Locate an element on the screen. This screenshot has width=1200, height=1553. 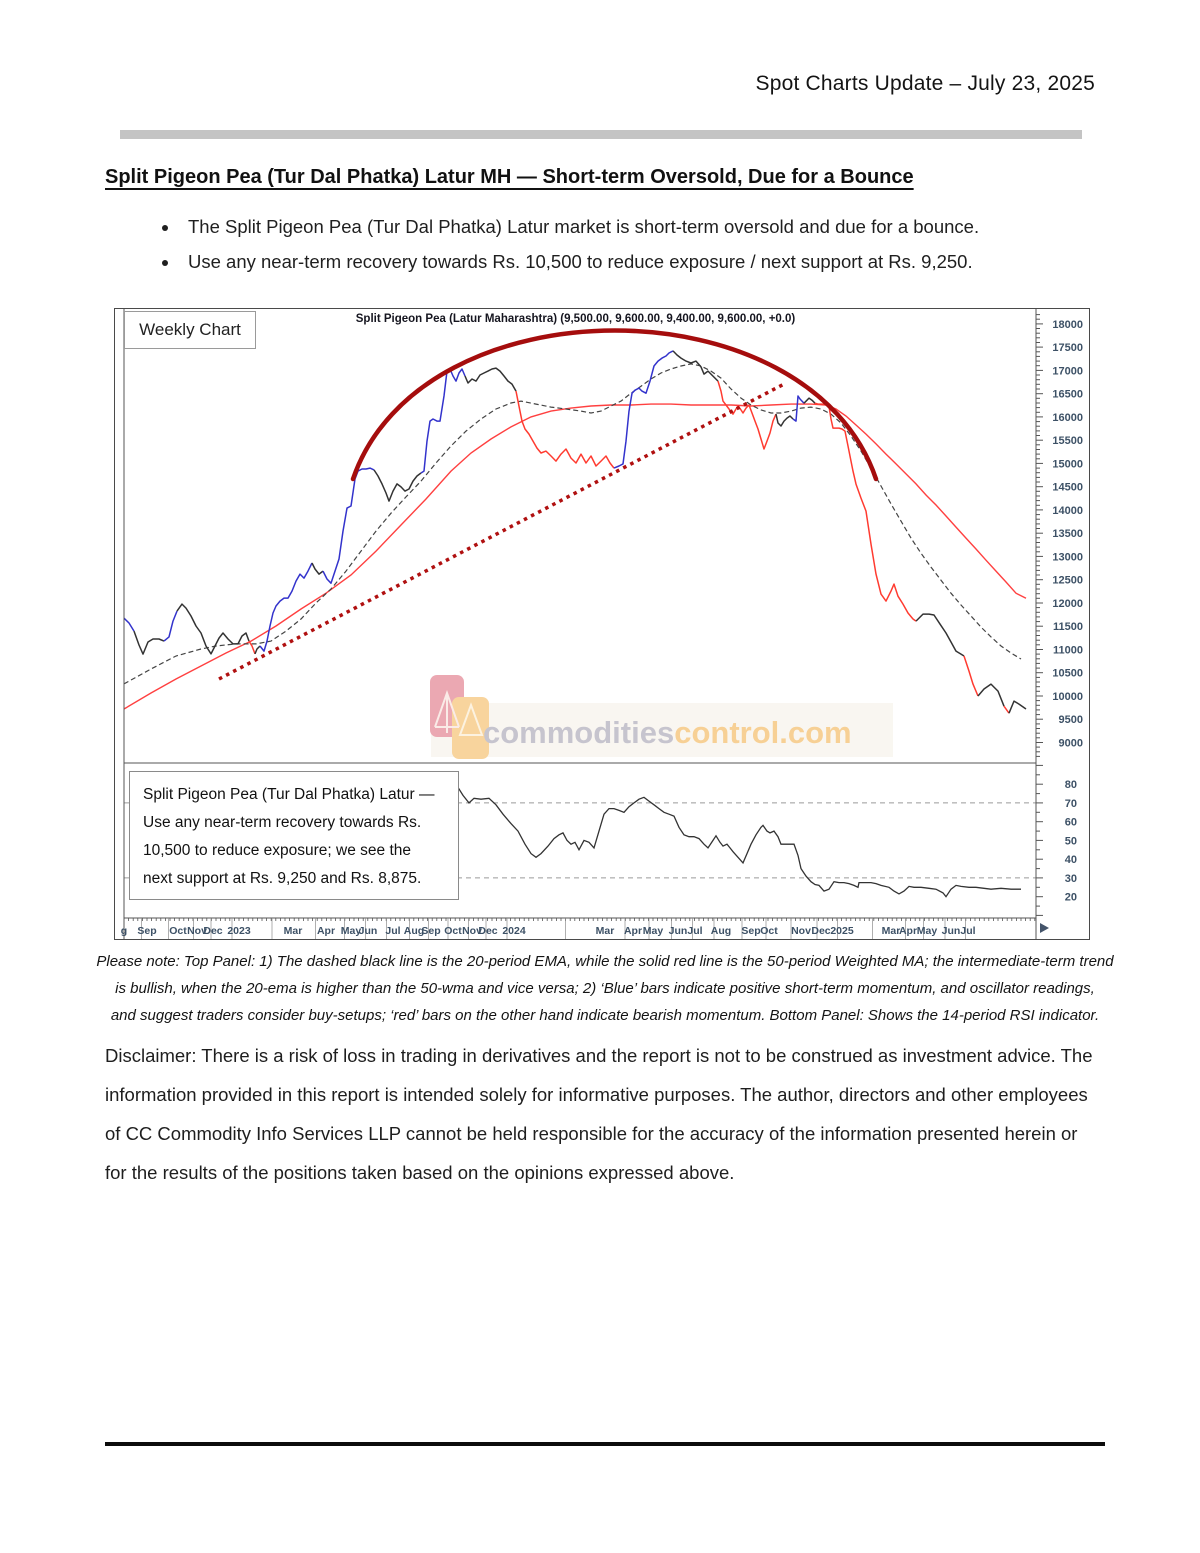
svg-text: 13500 is located at coordinates (1067, 534).